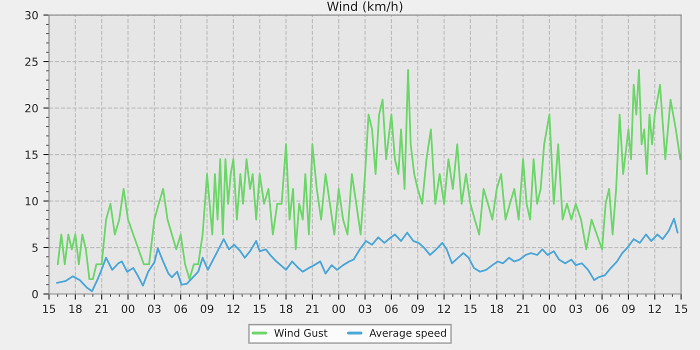 The height and width of the screenshot is (350, 700). What do you see at coordinates (364, 7) in the screenshot?
I see `chart-title: Wind (km/h)` at bounding box center [364, 7].